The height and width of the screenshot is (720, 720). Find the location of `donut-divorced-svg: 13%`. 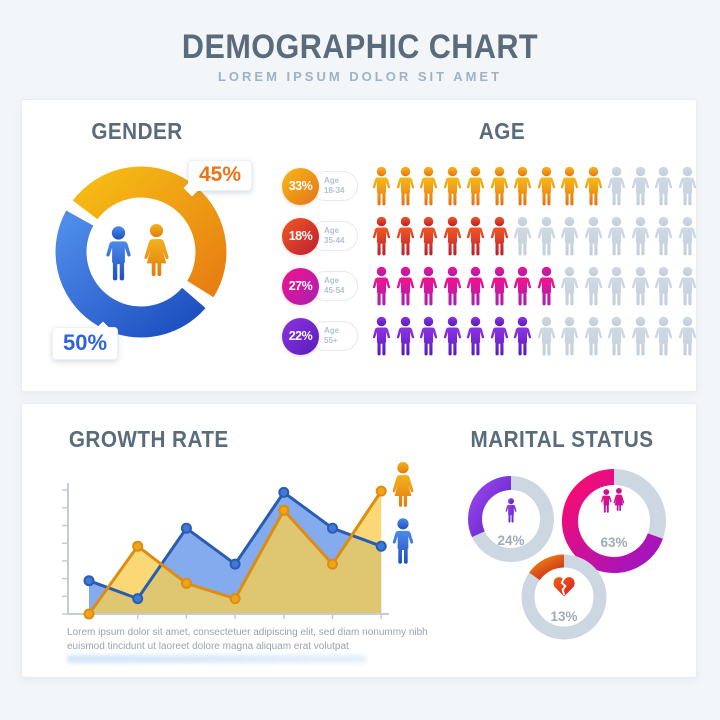

donut-divorced-svg: 13% is located at coordinates (564, 597).